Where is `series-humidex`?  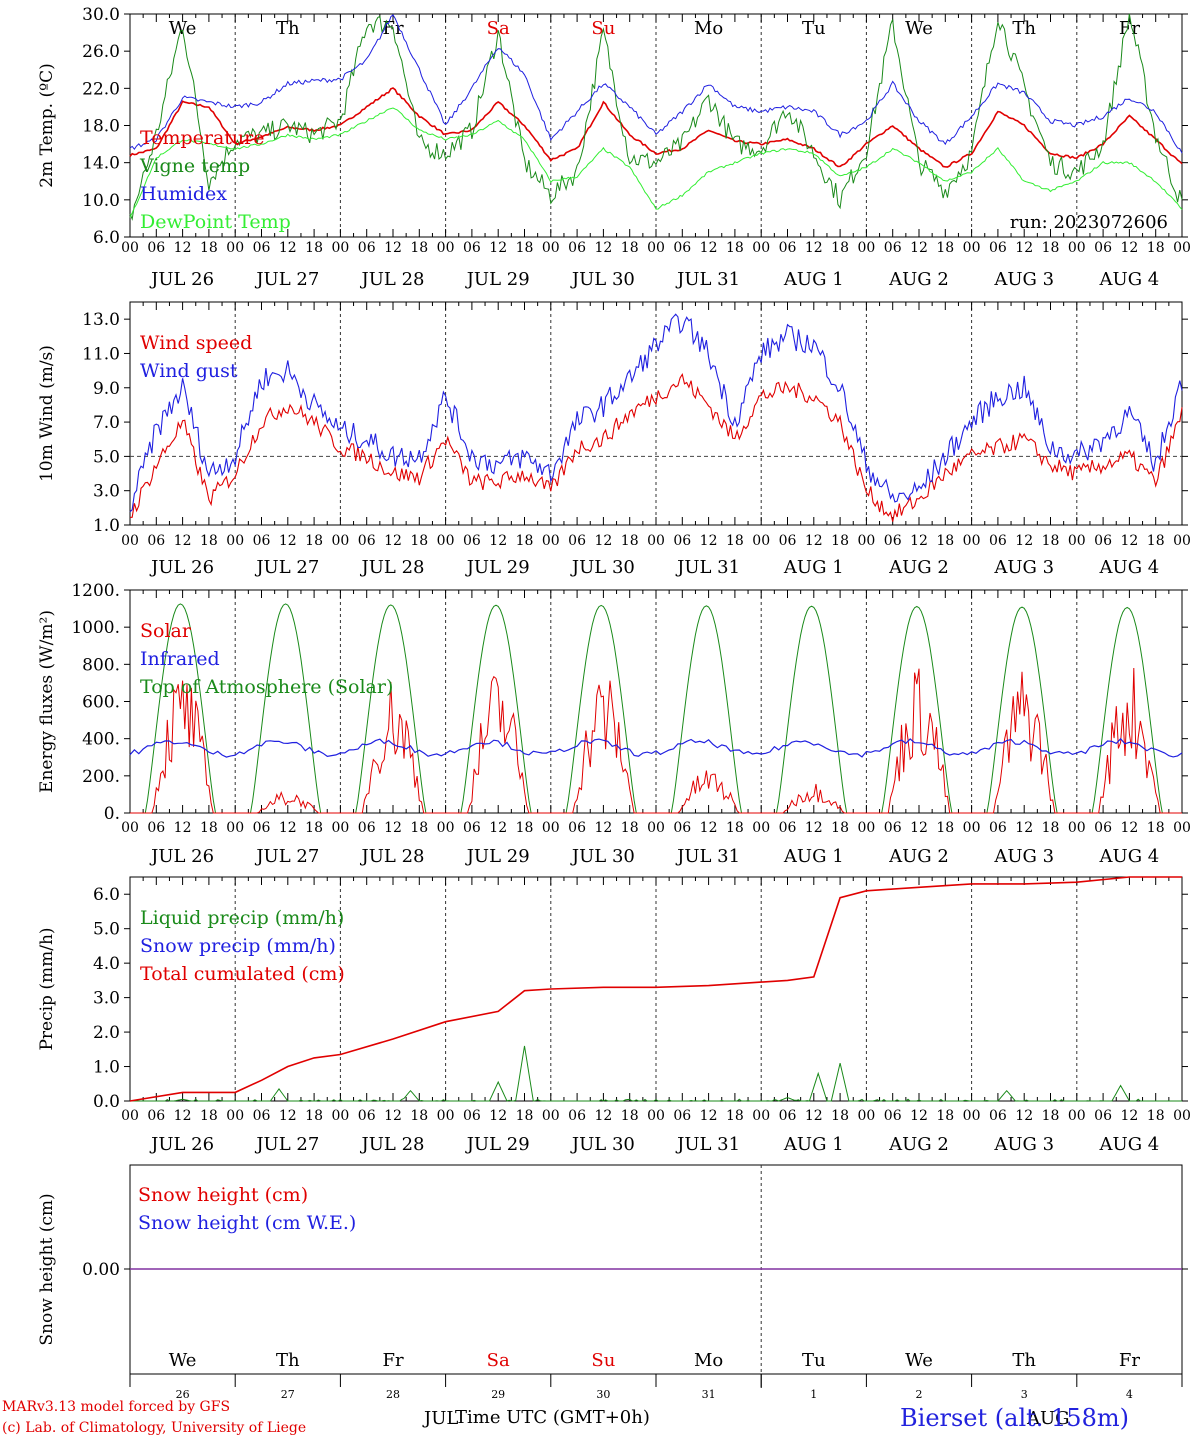
series-humidex is located at coordinates (656, 84).